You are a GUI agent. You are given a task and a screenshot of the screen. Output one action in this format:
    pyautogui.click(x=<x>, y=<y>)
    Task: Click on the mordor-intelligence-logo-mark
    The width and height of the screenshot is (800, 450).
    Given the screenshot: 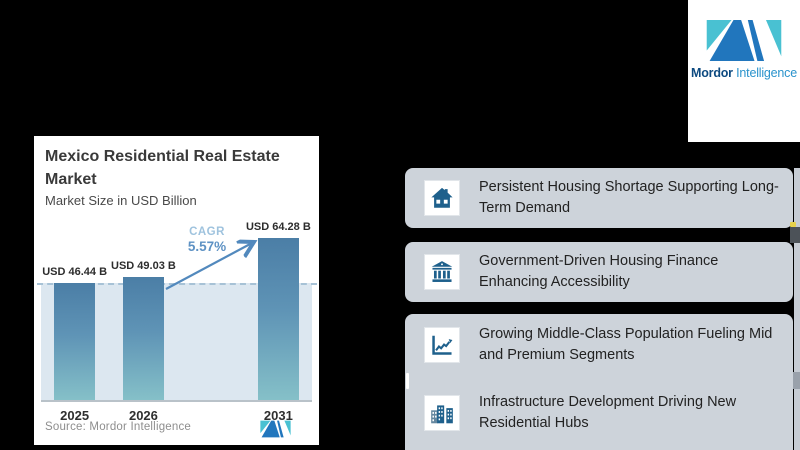 What is the action you would take?
    pyautogui.click(x=744, y=40)
    